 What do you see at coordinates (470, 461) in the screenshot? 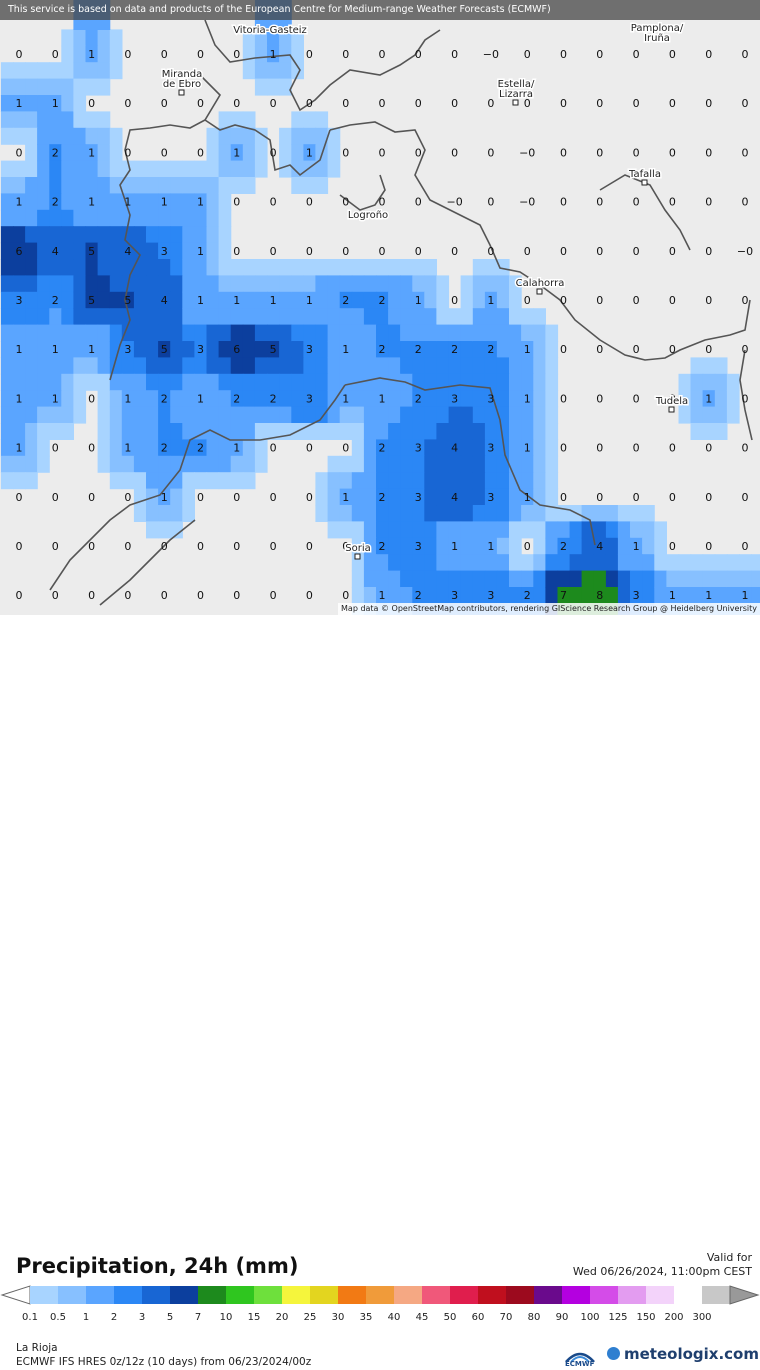
I see `border-line` at bounding box center [470, 461].